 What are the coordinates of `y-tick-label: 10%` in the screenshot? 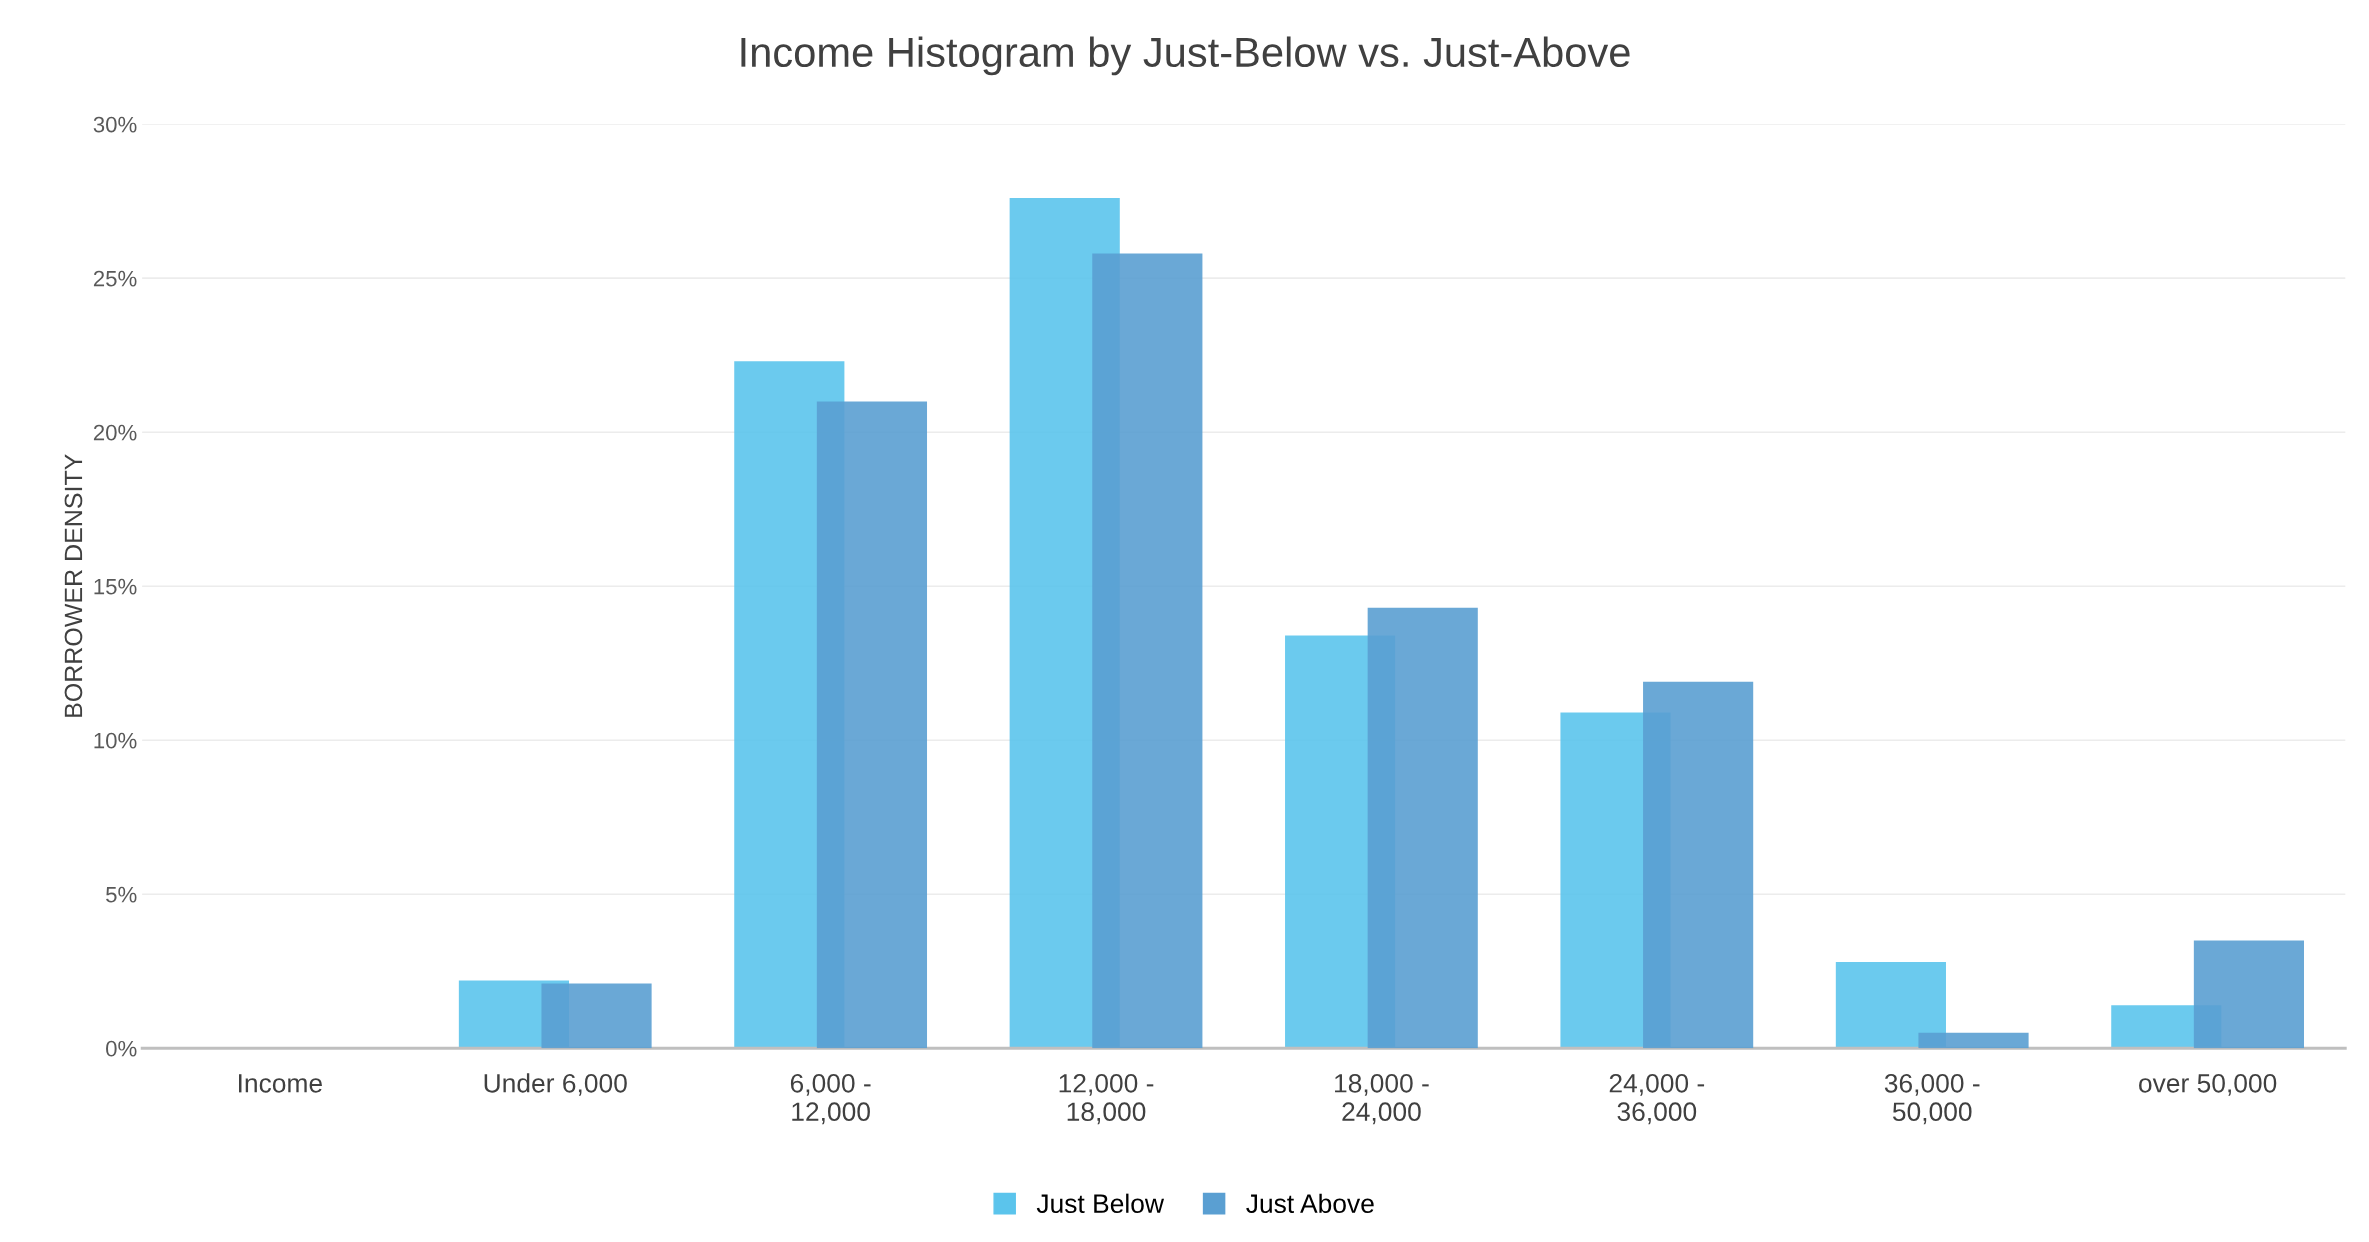 It's located at (115, 740).